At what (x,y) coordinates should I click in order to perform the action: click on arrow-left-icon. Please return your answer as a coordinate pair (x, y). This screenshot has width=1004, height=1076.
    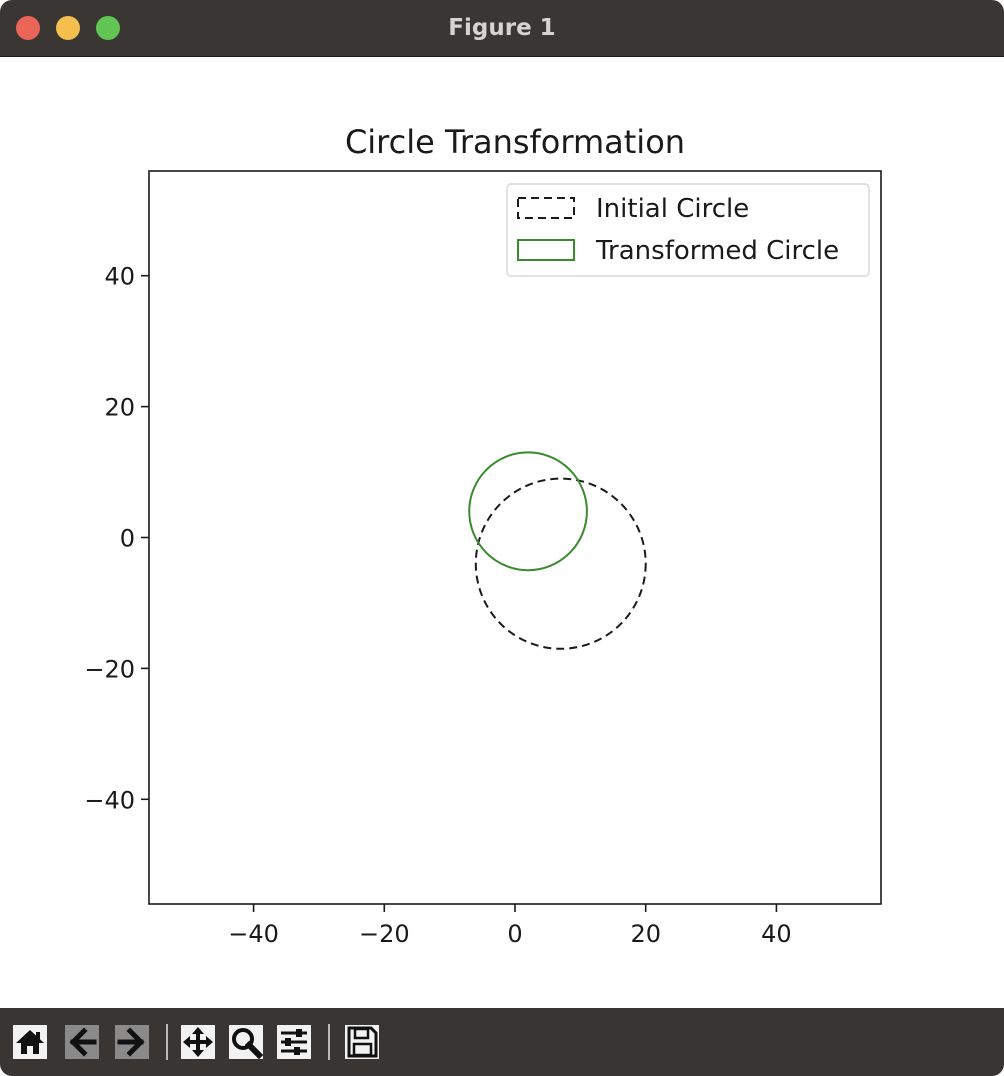
    Looking at the image, I should click on (82, 1042).